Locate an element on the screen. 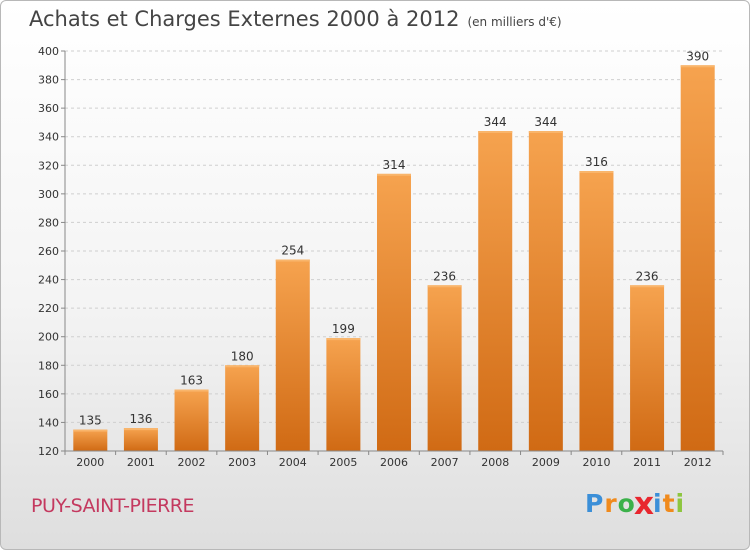 This screenshot has height=550, width=750. bar-2003 is located at coordinates (242, 408).